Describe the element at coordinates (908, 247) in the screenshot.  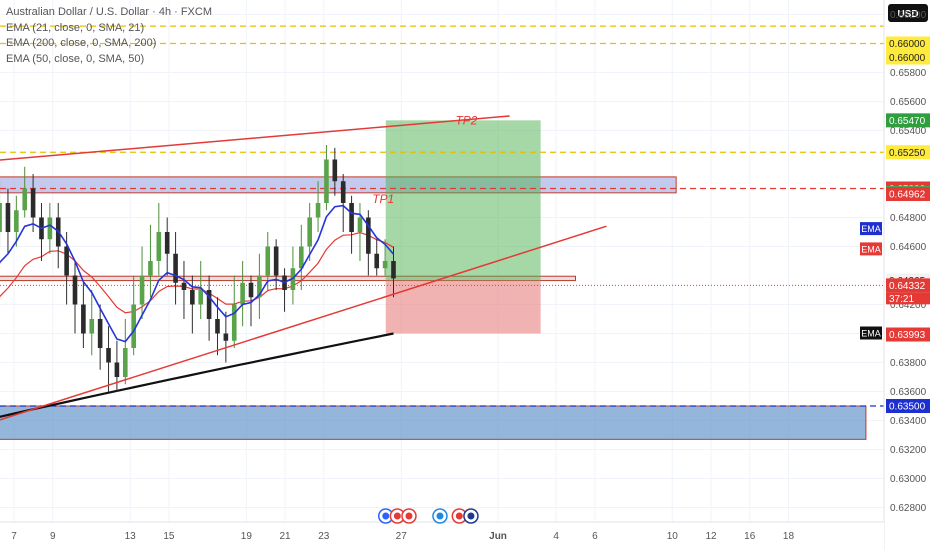
I see `price-tick: 0.64600` at that location.